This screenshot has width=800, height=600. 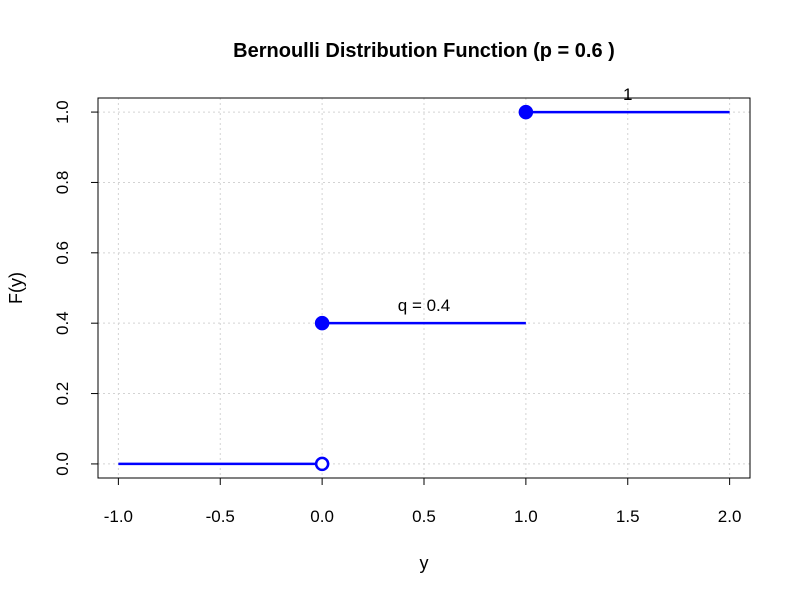 I want to click on x-tick-label: 0.5, so click(x=424, y=516).